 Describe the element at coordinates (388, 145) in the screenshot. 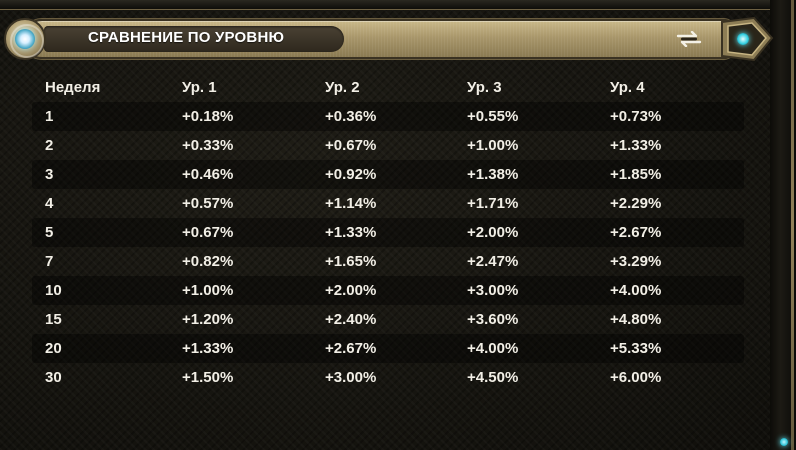

I see `table-row: 2 +0.33% +0.67% +1.00% +1.33%` at that location.